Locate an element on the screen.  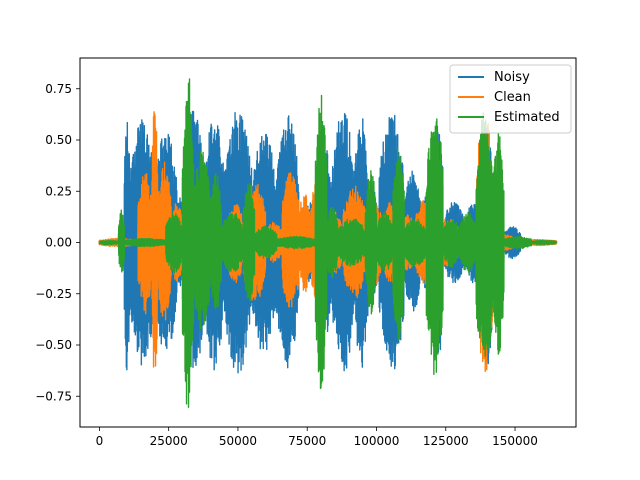
y-tick-label: −0.50 is located at coordinates (53, 345).